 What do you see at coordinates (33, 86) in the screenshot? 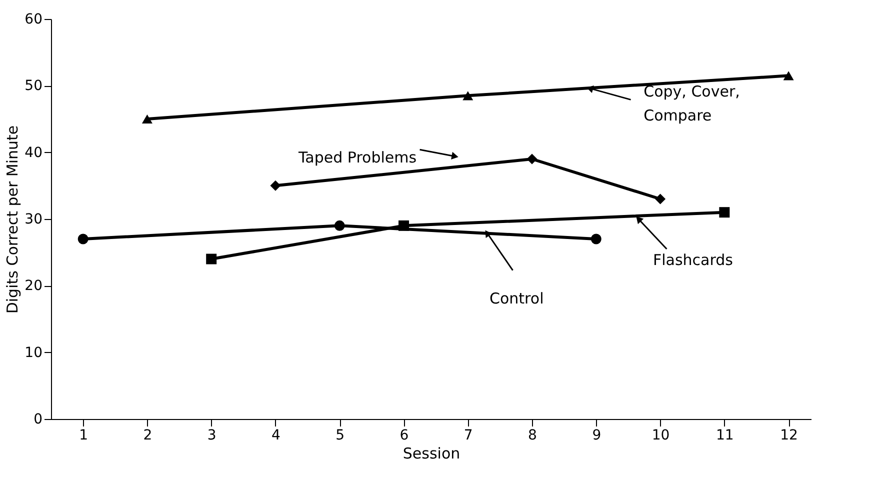
I see `y-tick-label: 50` at bounding box center [33, 86].